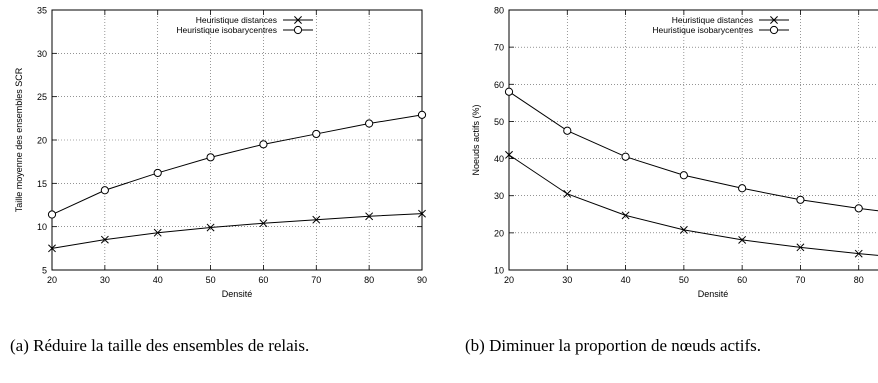 The image size is (878, 383). What do you see at coordinates (42, 184) in the screenshot?
I see `y-tick-label: 15` at bounding box center [42, 184].